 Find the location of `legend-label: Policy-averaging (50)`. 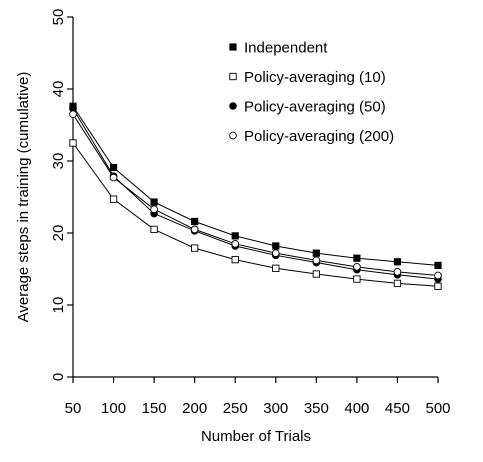

legend-label: Policy-averaging (50) is located at coordinates (315, 107).